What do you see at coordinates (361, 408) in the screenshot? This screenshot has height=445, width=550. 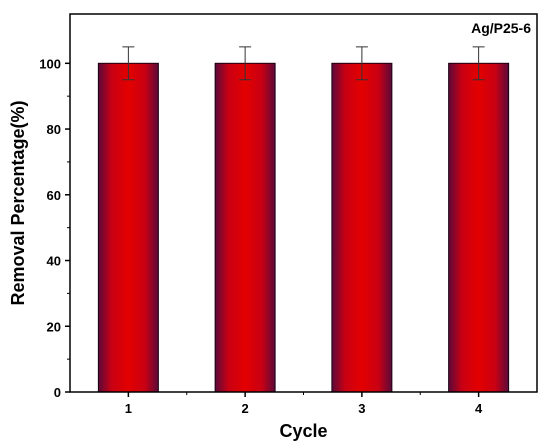 I see `x-tick-label: 3` at bounding box center [361, 408].